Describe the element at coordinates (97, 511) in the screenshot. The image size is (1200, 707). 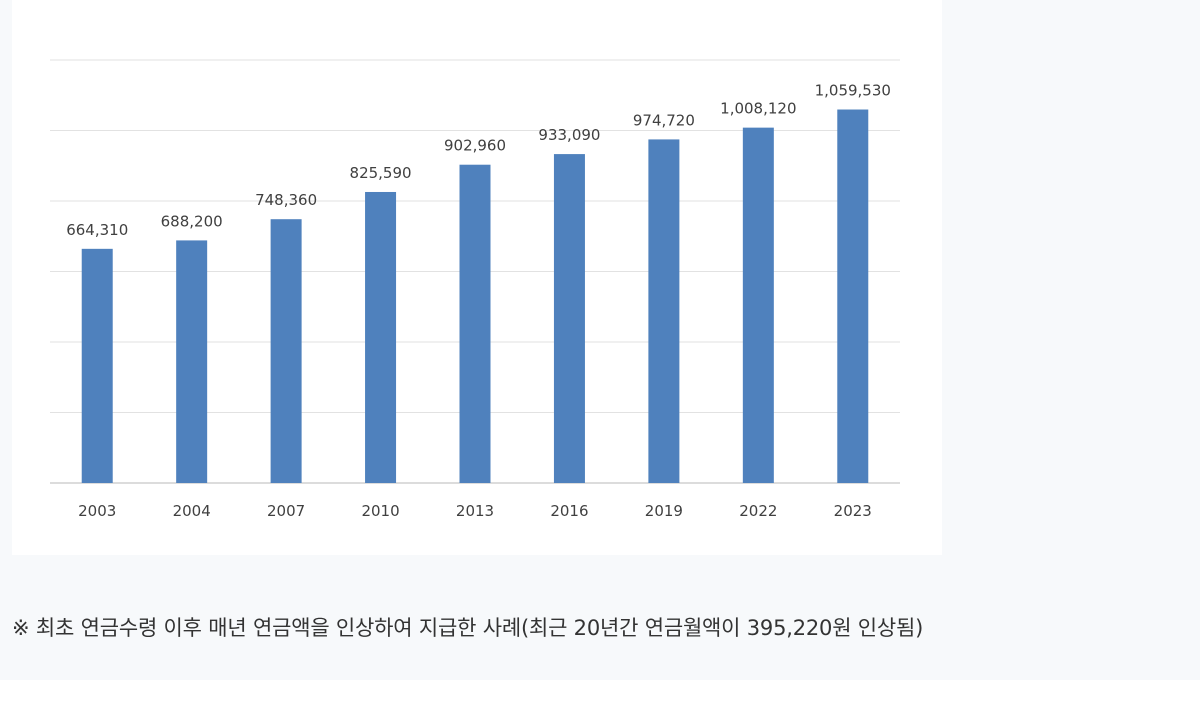
I see `x-tick-label-2003: 2003` at that location.